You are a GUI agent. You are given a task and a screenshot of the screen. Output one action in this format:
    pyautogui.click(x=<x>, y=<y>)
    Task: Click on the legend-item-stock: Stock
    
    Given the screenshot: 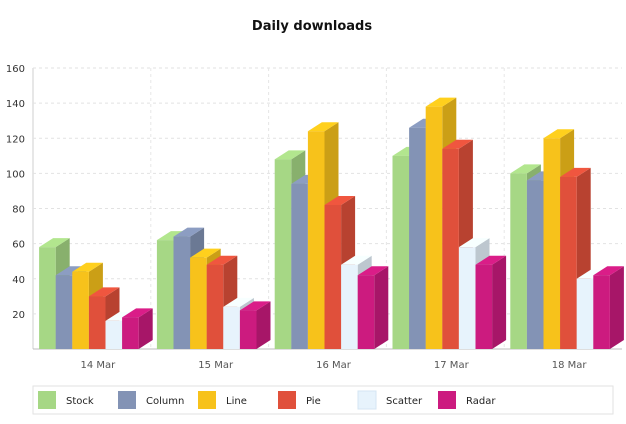 What is the action you would take?
    pyautogui.click(x=66, y=400)
    